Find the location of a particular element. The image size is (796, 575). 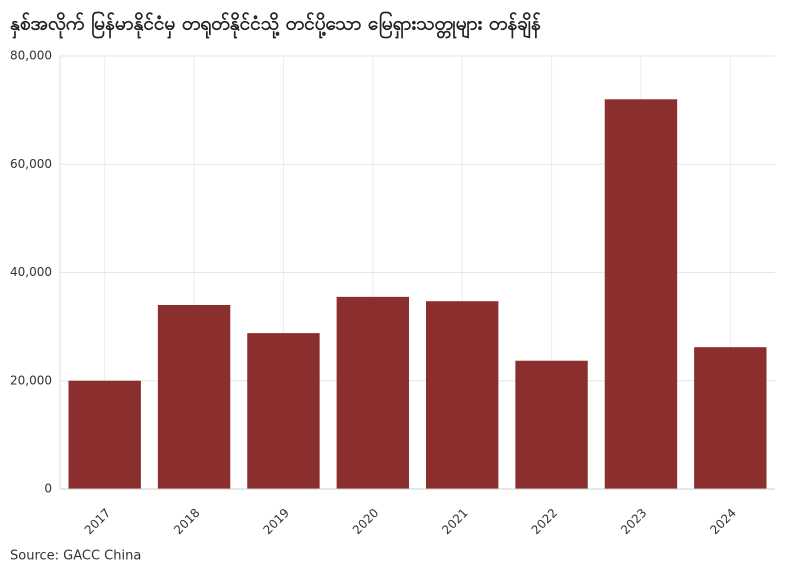

x-tick-label: 2022 is located at coordinates (544, 521).